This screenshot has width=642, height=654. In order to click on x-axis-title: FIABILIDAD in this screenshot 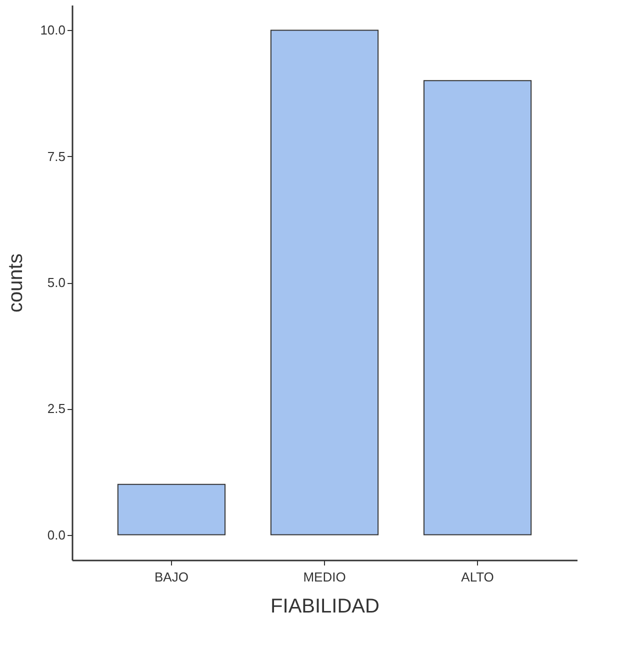, I will do `click(325, 607)`.